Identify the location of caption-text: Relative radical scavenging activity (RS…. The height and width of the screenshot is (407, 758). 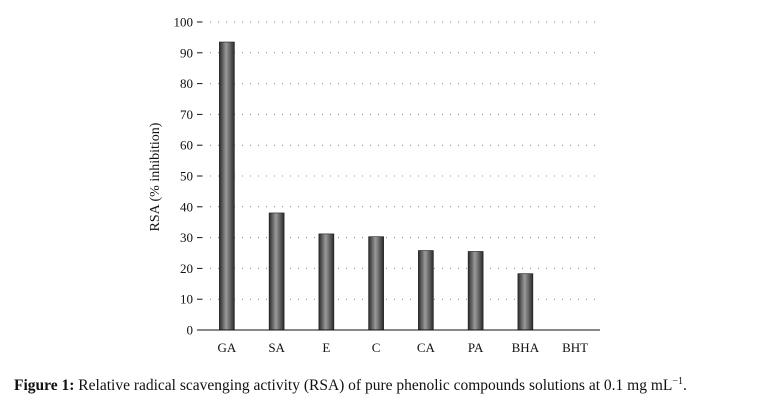
(375, 386).